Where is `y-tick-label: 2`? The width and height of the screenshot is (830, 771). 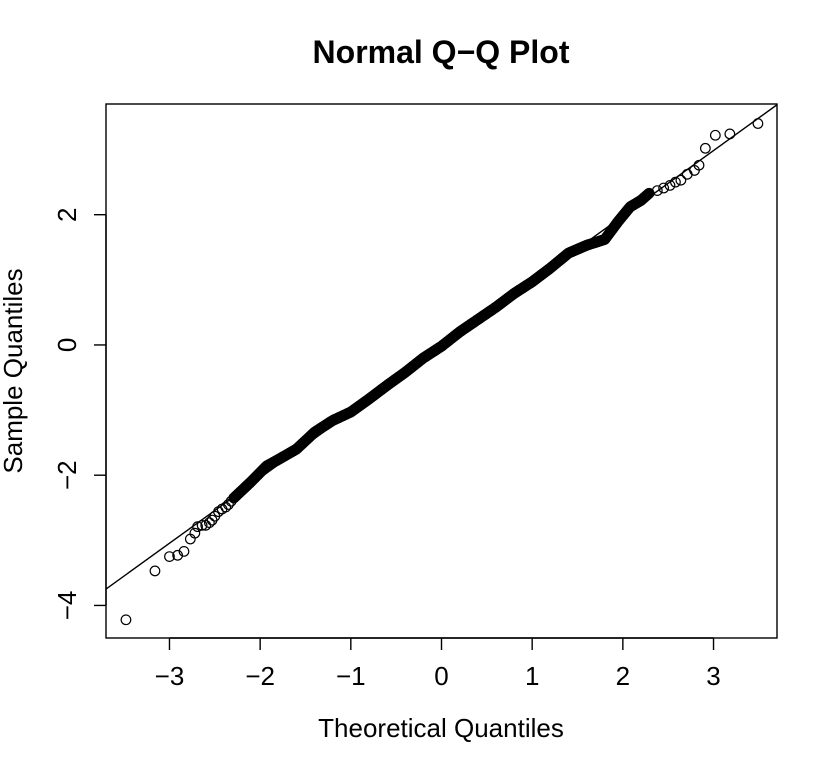 y-tick-label: 2 is located at coordinates (67, 214).